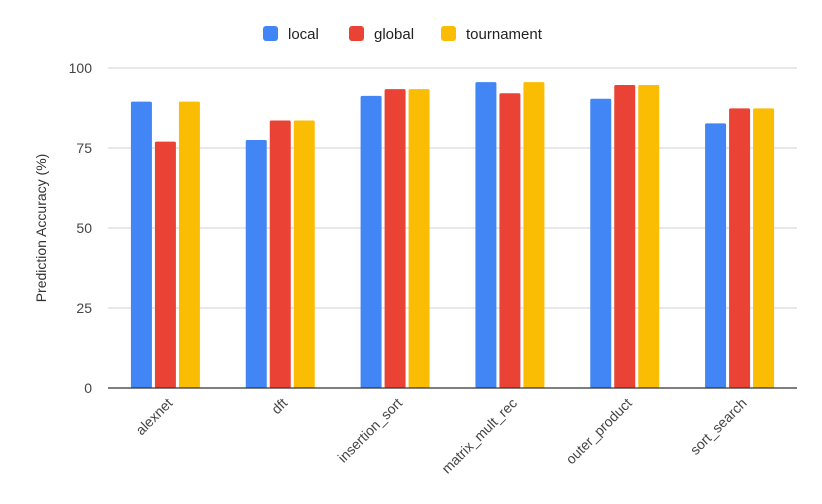  I want to click on bar-tournament-matrix_mult_rec, so click(534, 235).